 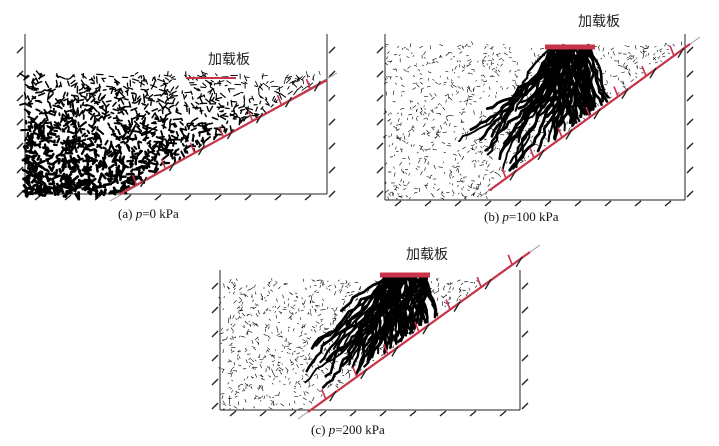 I want to click on caption-c: (c) p=200 kPa, so click(x=348, y=430).